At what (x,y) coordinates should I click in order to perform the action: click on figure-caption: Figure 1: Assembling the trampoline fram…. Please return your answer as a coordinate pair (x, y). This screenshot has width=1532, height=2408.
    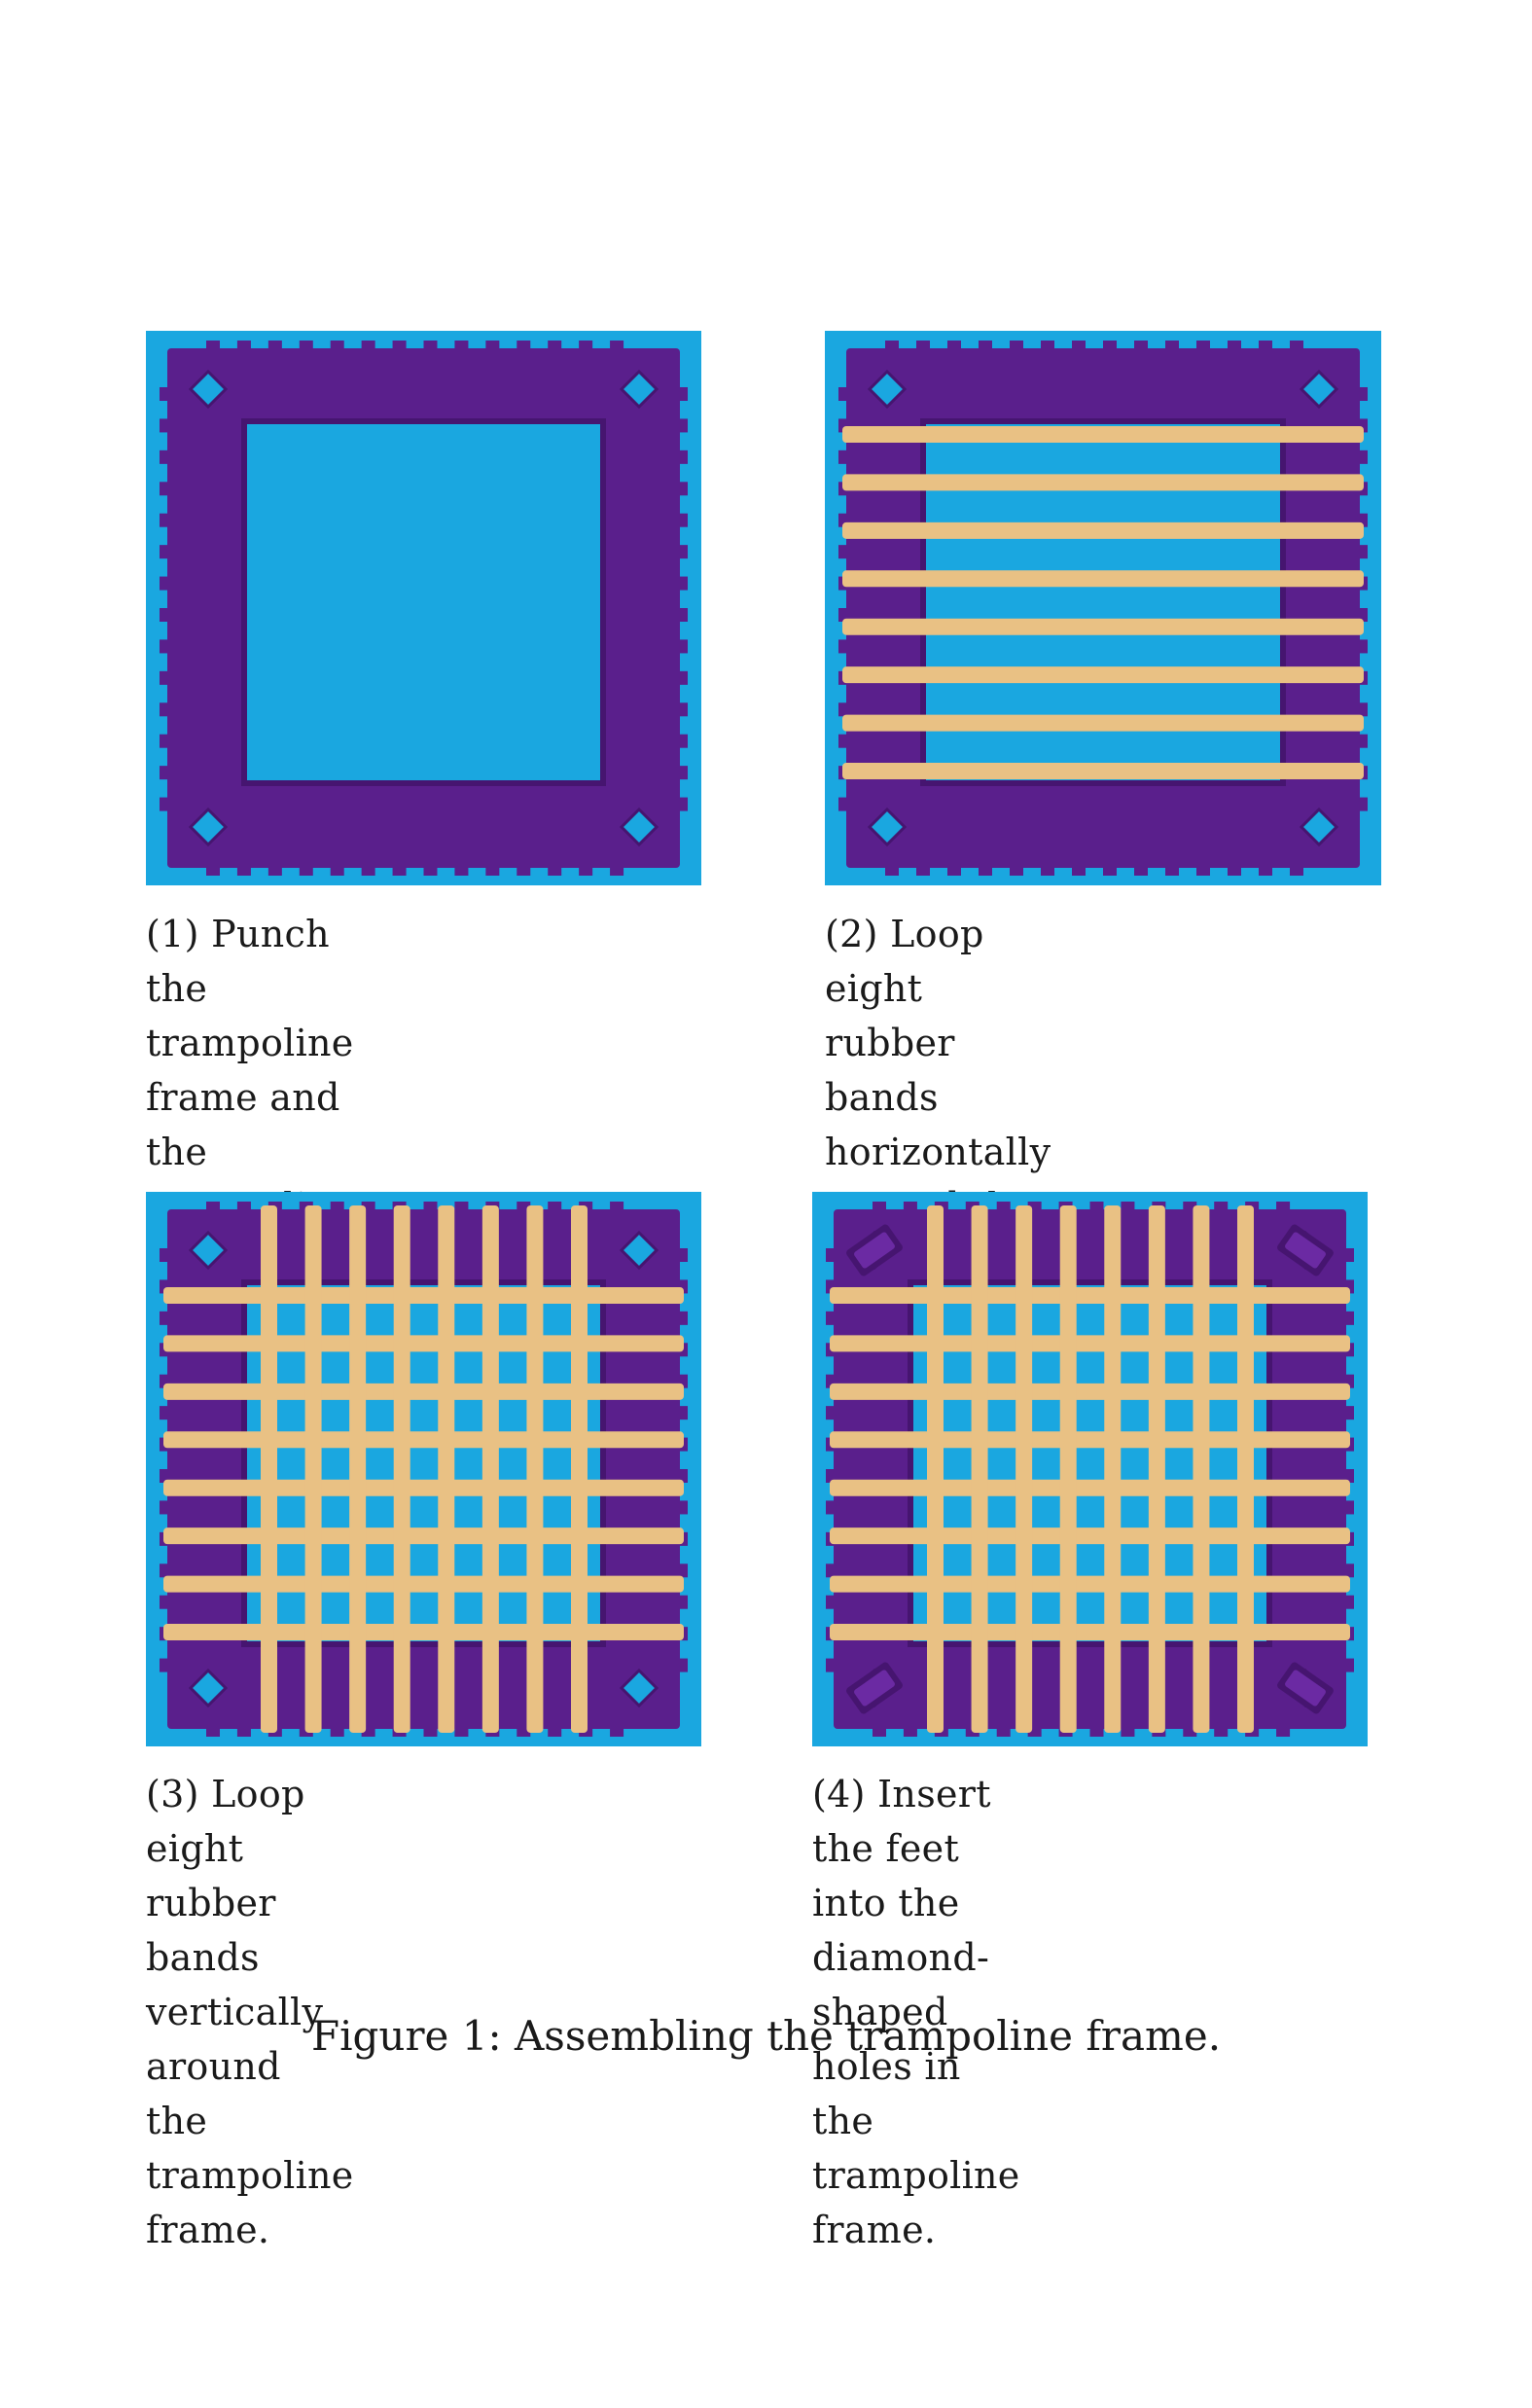
    Looking at the image, I should click on (766, 2036).